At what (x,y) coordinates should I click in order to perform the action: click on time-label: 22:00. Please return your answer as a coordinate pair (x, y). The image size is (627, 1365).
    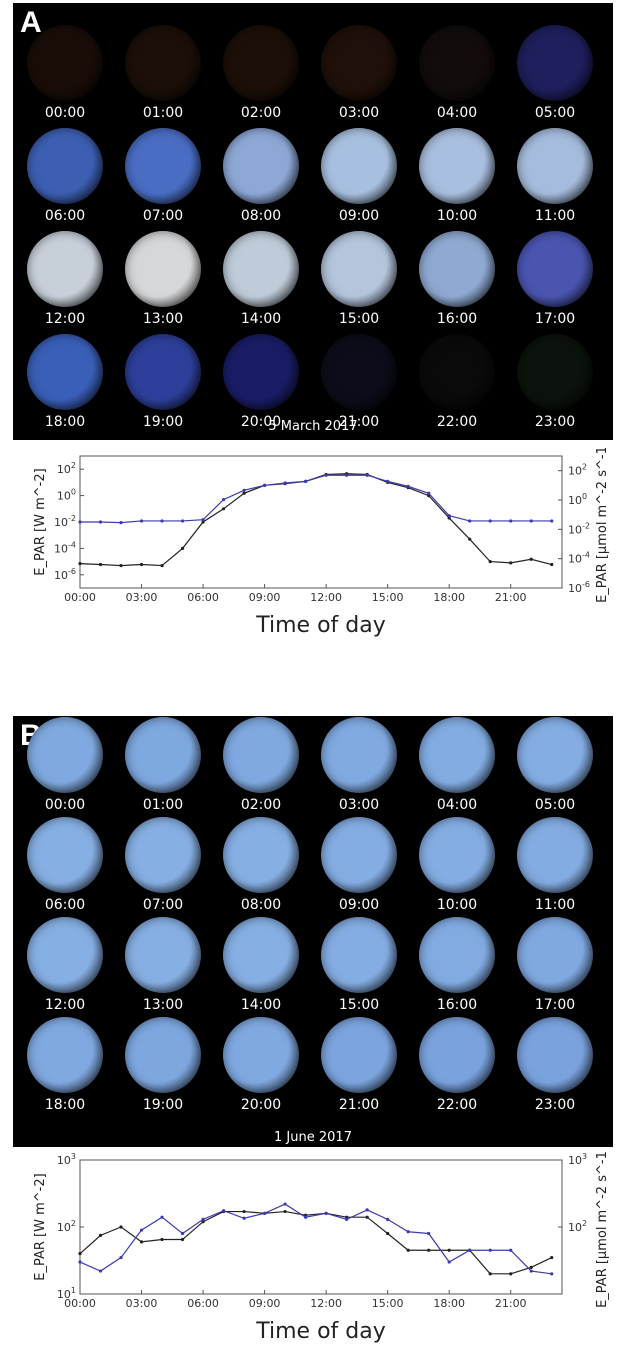
    Looking at the image, I should click on (457, 422).